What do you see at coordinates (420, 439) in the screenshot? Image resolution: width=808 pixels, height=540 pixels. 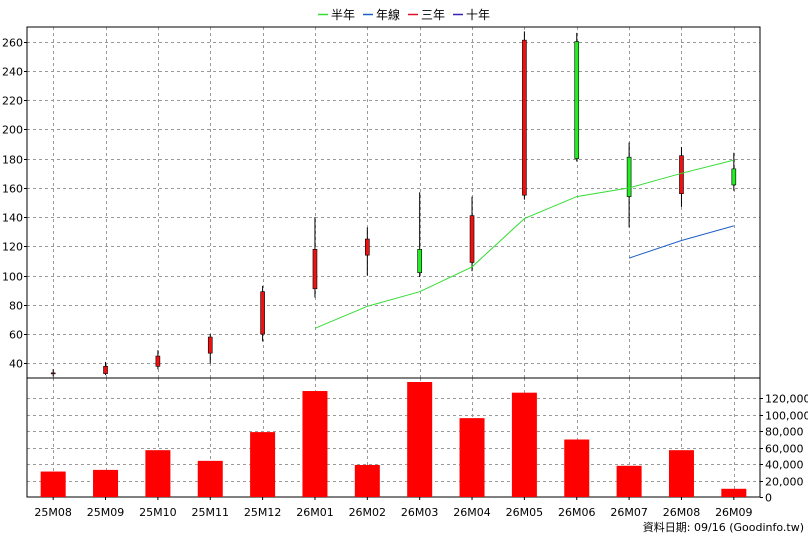 I see `volume-bar-26M03` at bounding box center [420, 439].